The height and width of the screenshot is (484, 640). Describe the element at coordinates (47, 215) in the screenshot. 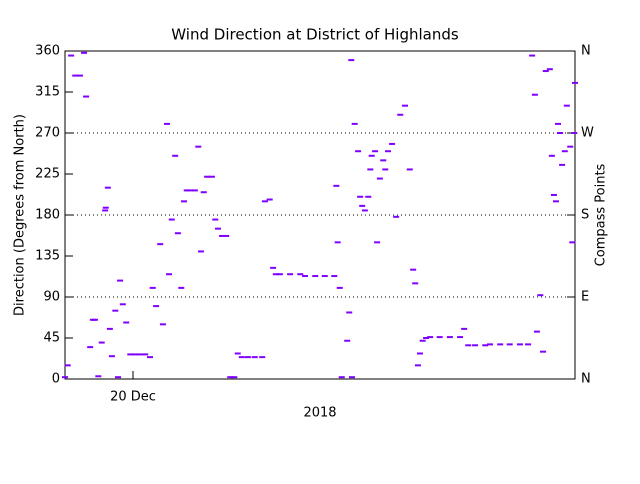

I see `y-tick-label: 180` at that location.